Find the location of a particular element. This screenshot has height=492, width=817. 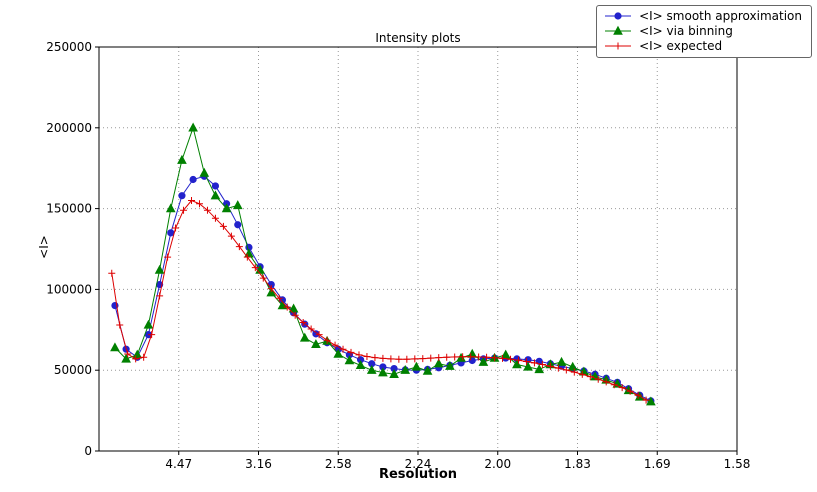

circle-marker-icon is located at coordinates (618, 16).